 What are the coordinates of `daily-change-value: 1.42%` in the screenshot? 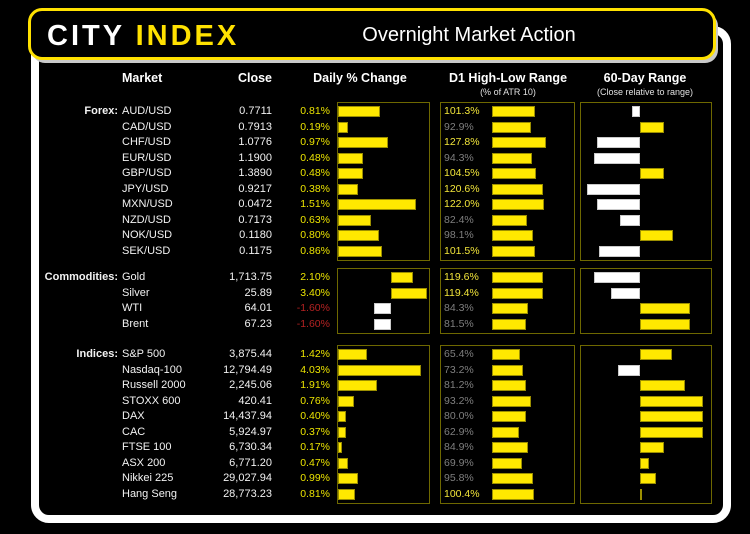 It's located at (315, 354).